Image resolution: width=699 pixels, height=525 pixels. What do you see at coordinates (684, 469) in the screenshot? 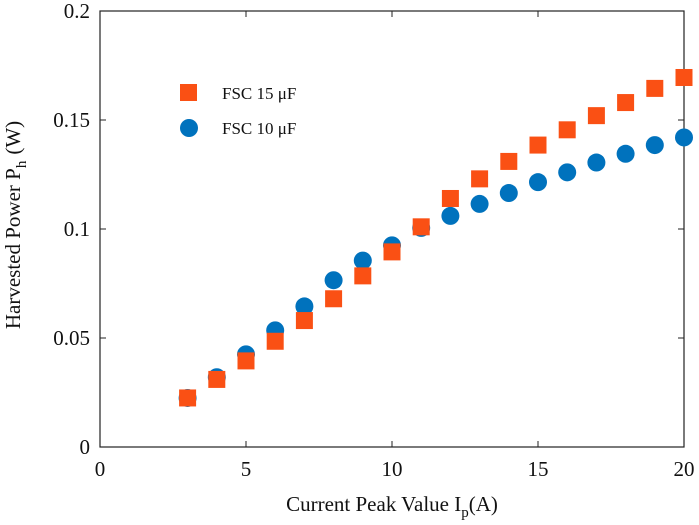
I see `x-tick-label: 20` at bounding box center [684, 469].